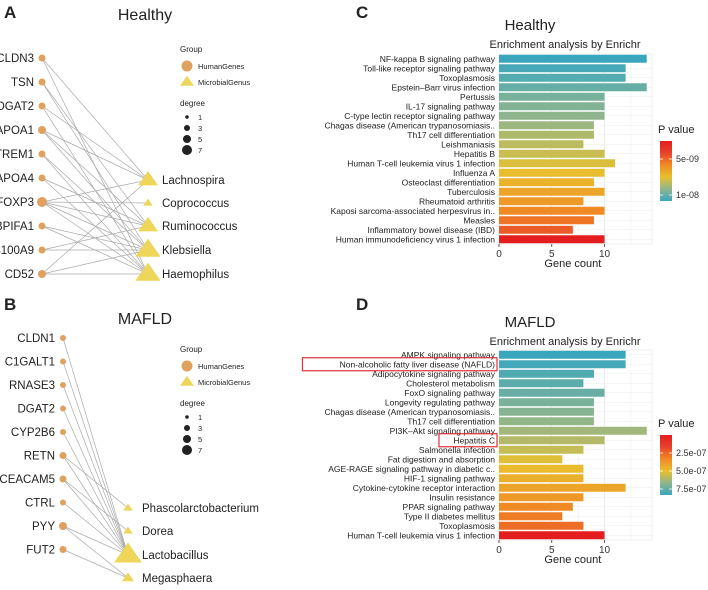 This screenshot has width=708, height=590. What do you see at coordinates (148, 247) in the screenshot?
I see `genus-node-klebsiella` at bounding box center [148, 247].